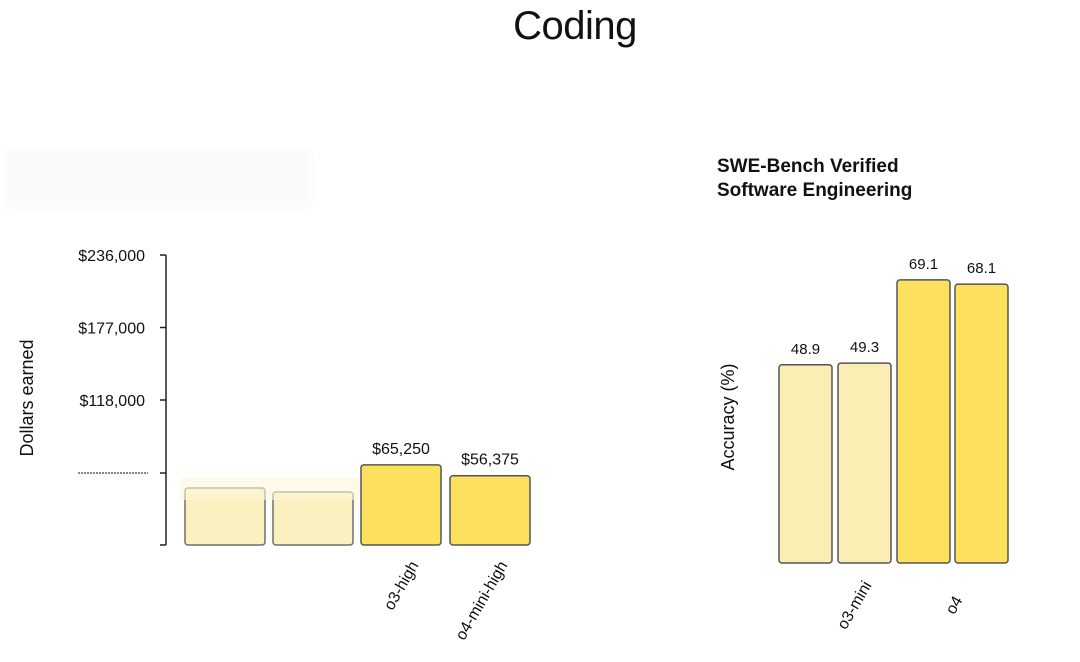  What do you see at coordinates (808, 166) in the screenshot?
I see `chart-title: SWE-Bench Verified` at bounding box center [808, 166].